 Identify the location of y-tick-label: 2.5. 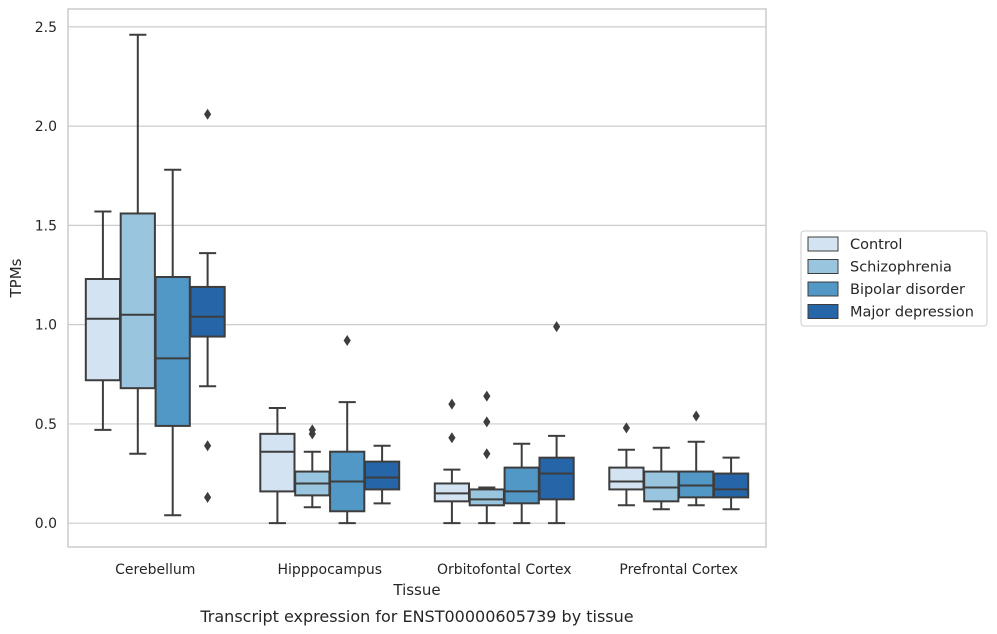
(46, 28).